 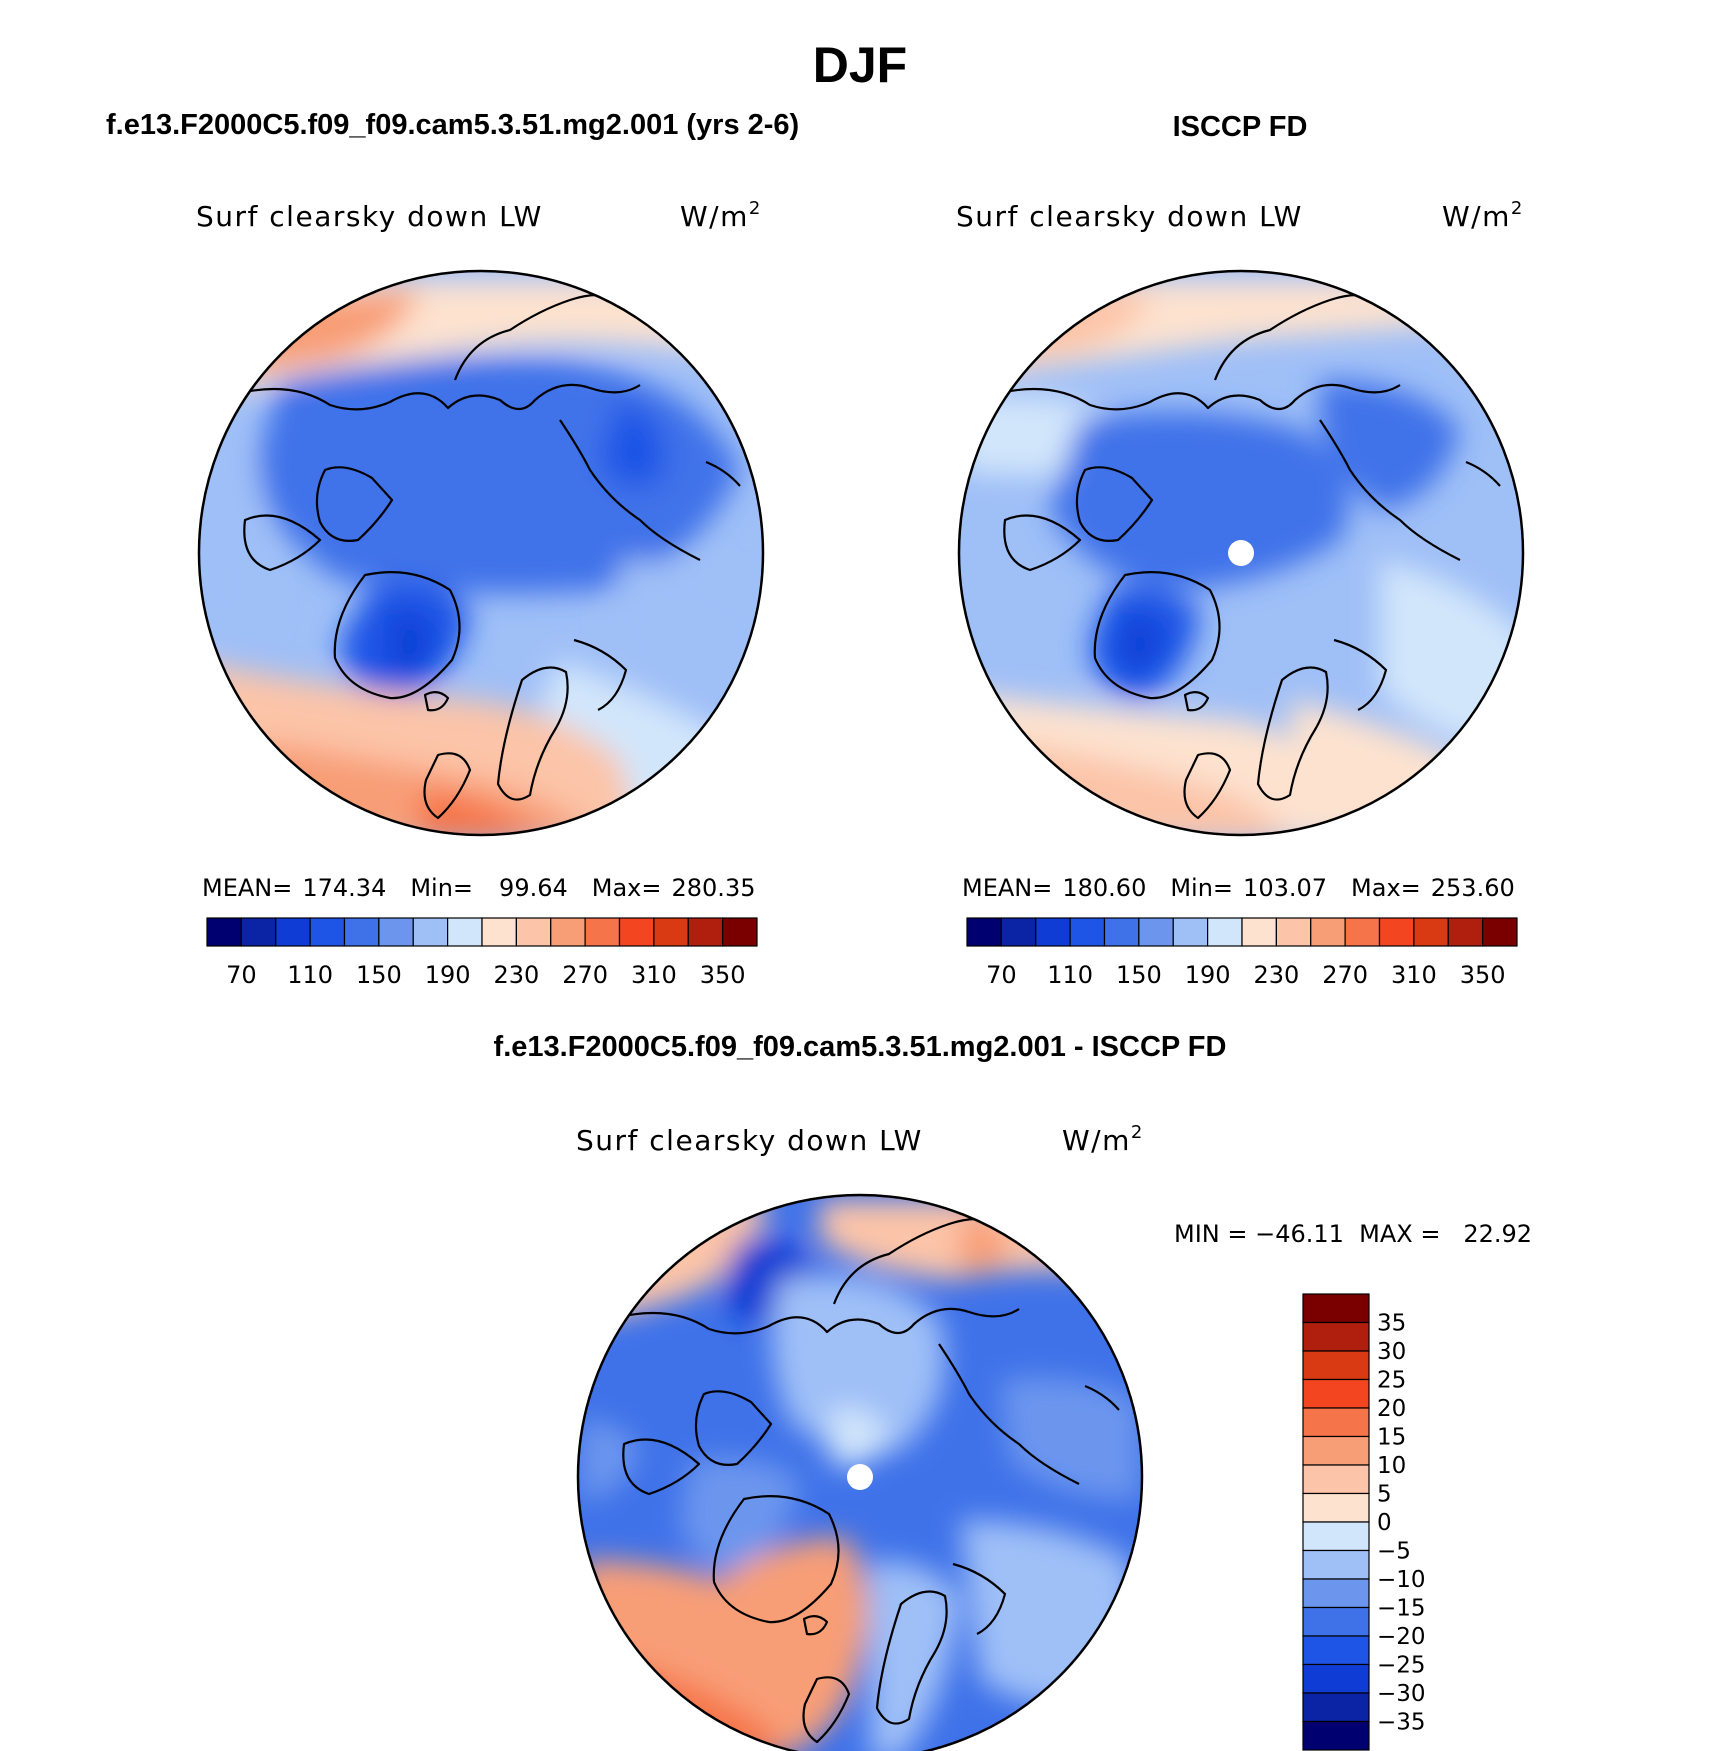 I want to click on panel-obs-stats: MEAN= 180.60 Min= 103.07 Max= 253.60, so click(x=1238, y=888).